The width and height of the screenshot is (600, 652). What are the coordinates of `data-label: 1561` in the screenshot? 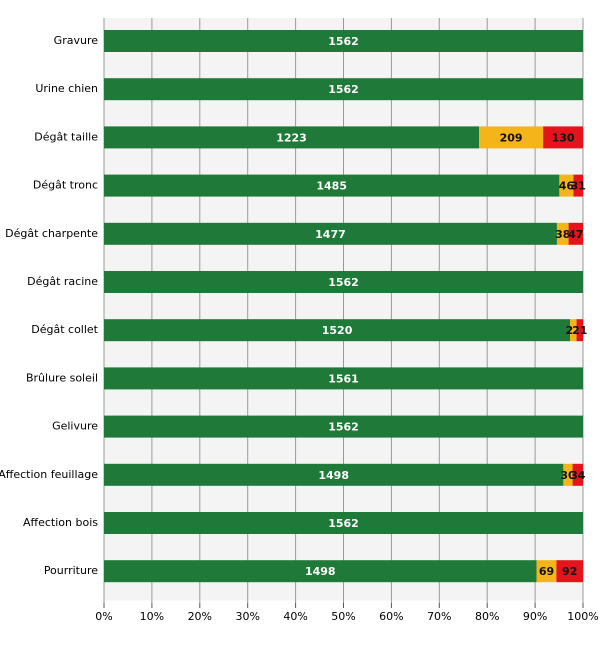 It's located at (343, 378).